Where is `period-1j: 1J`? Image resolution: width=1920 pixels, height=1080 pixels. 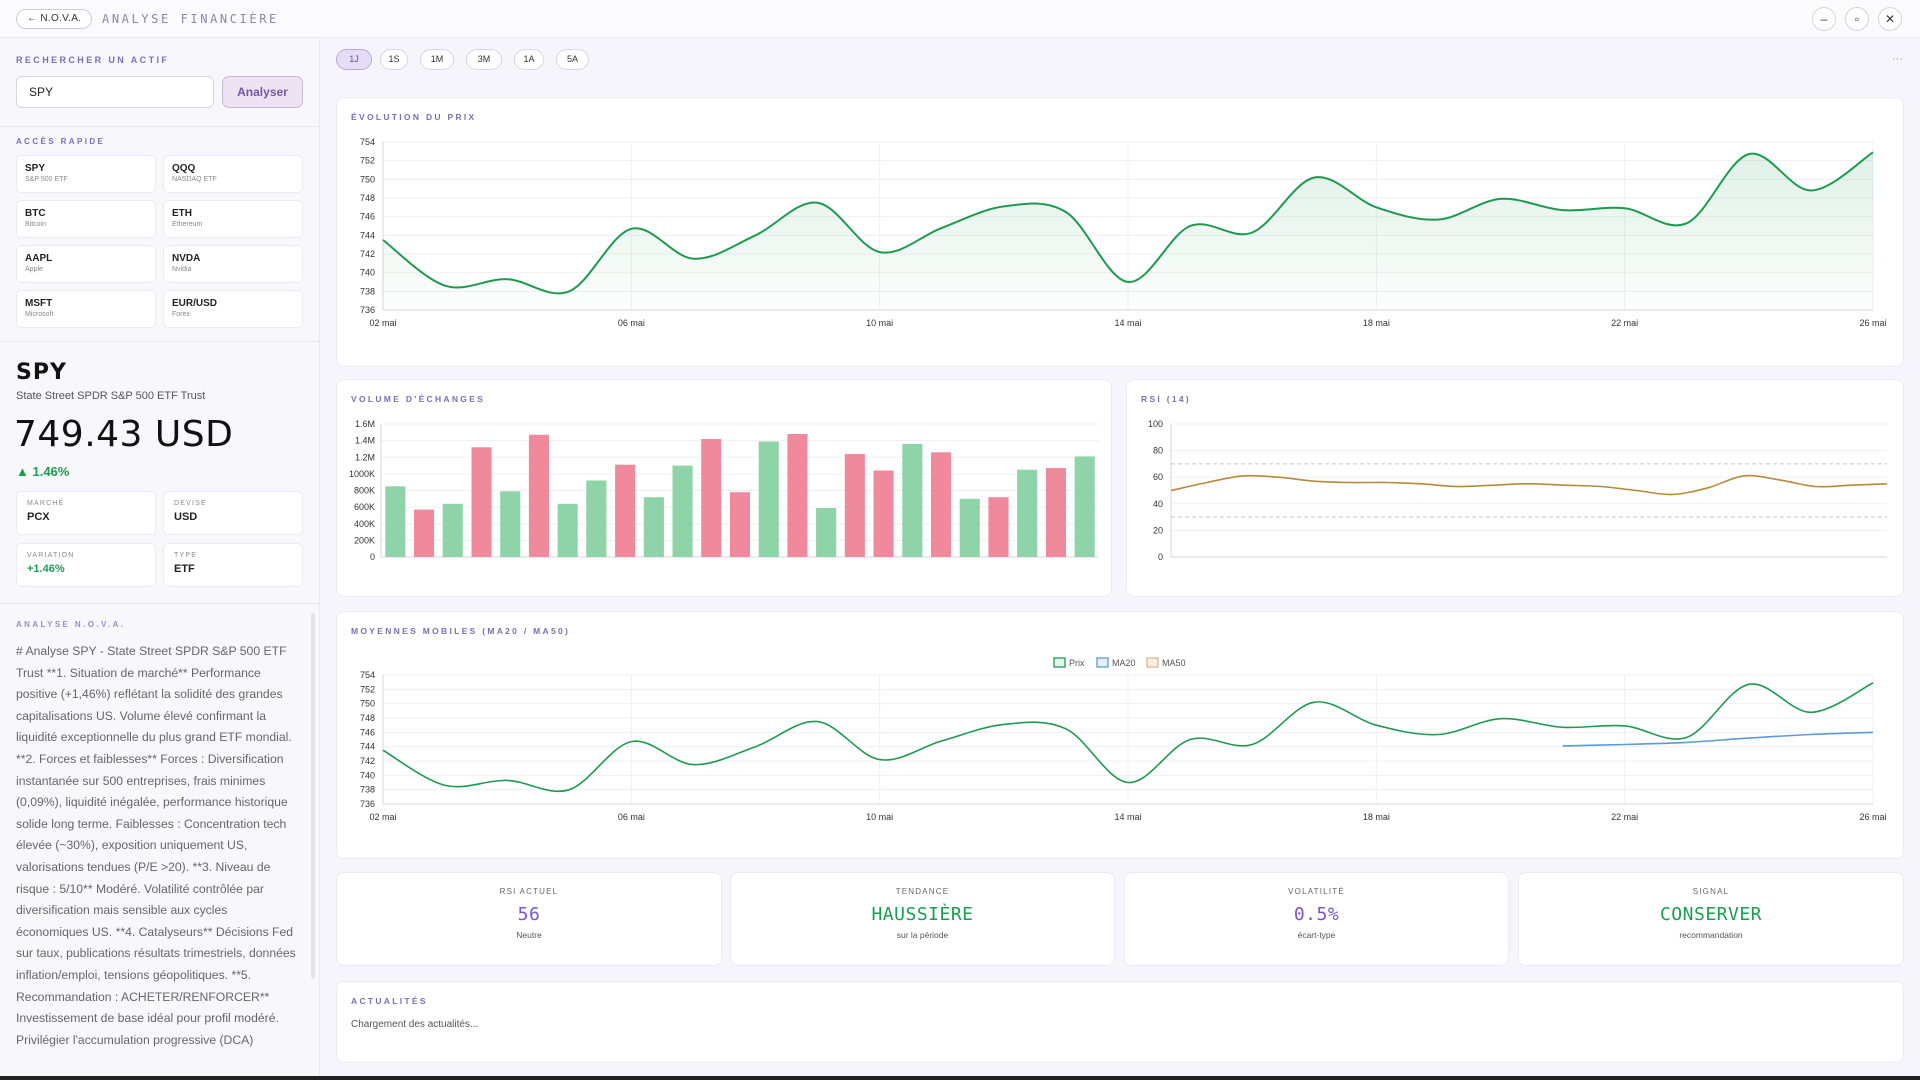 period-1j: 1J is located at coordinates (354, 59).